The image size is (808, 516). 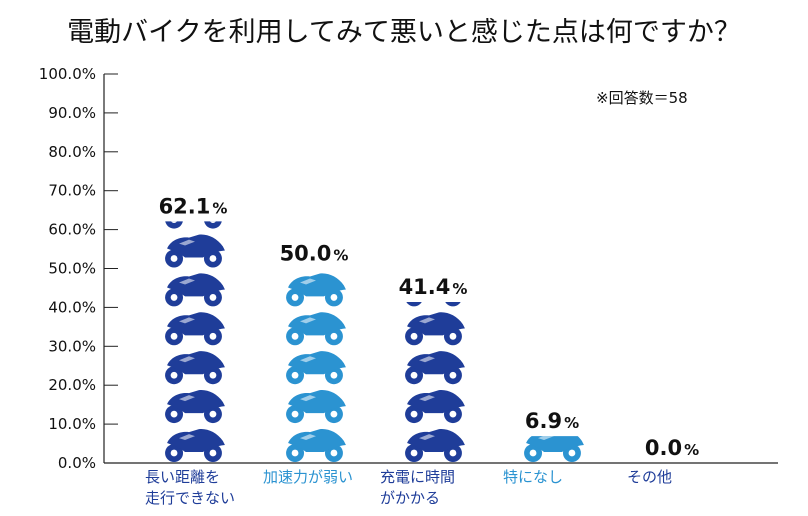 I want to click on chart-title: 電動バイクを利用してみて悪いと感じた点は何ですか？, so click(x=404, y=32).